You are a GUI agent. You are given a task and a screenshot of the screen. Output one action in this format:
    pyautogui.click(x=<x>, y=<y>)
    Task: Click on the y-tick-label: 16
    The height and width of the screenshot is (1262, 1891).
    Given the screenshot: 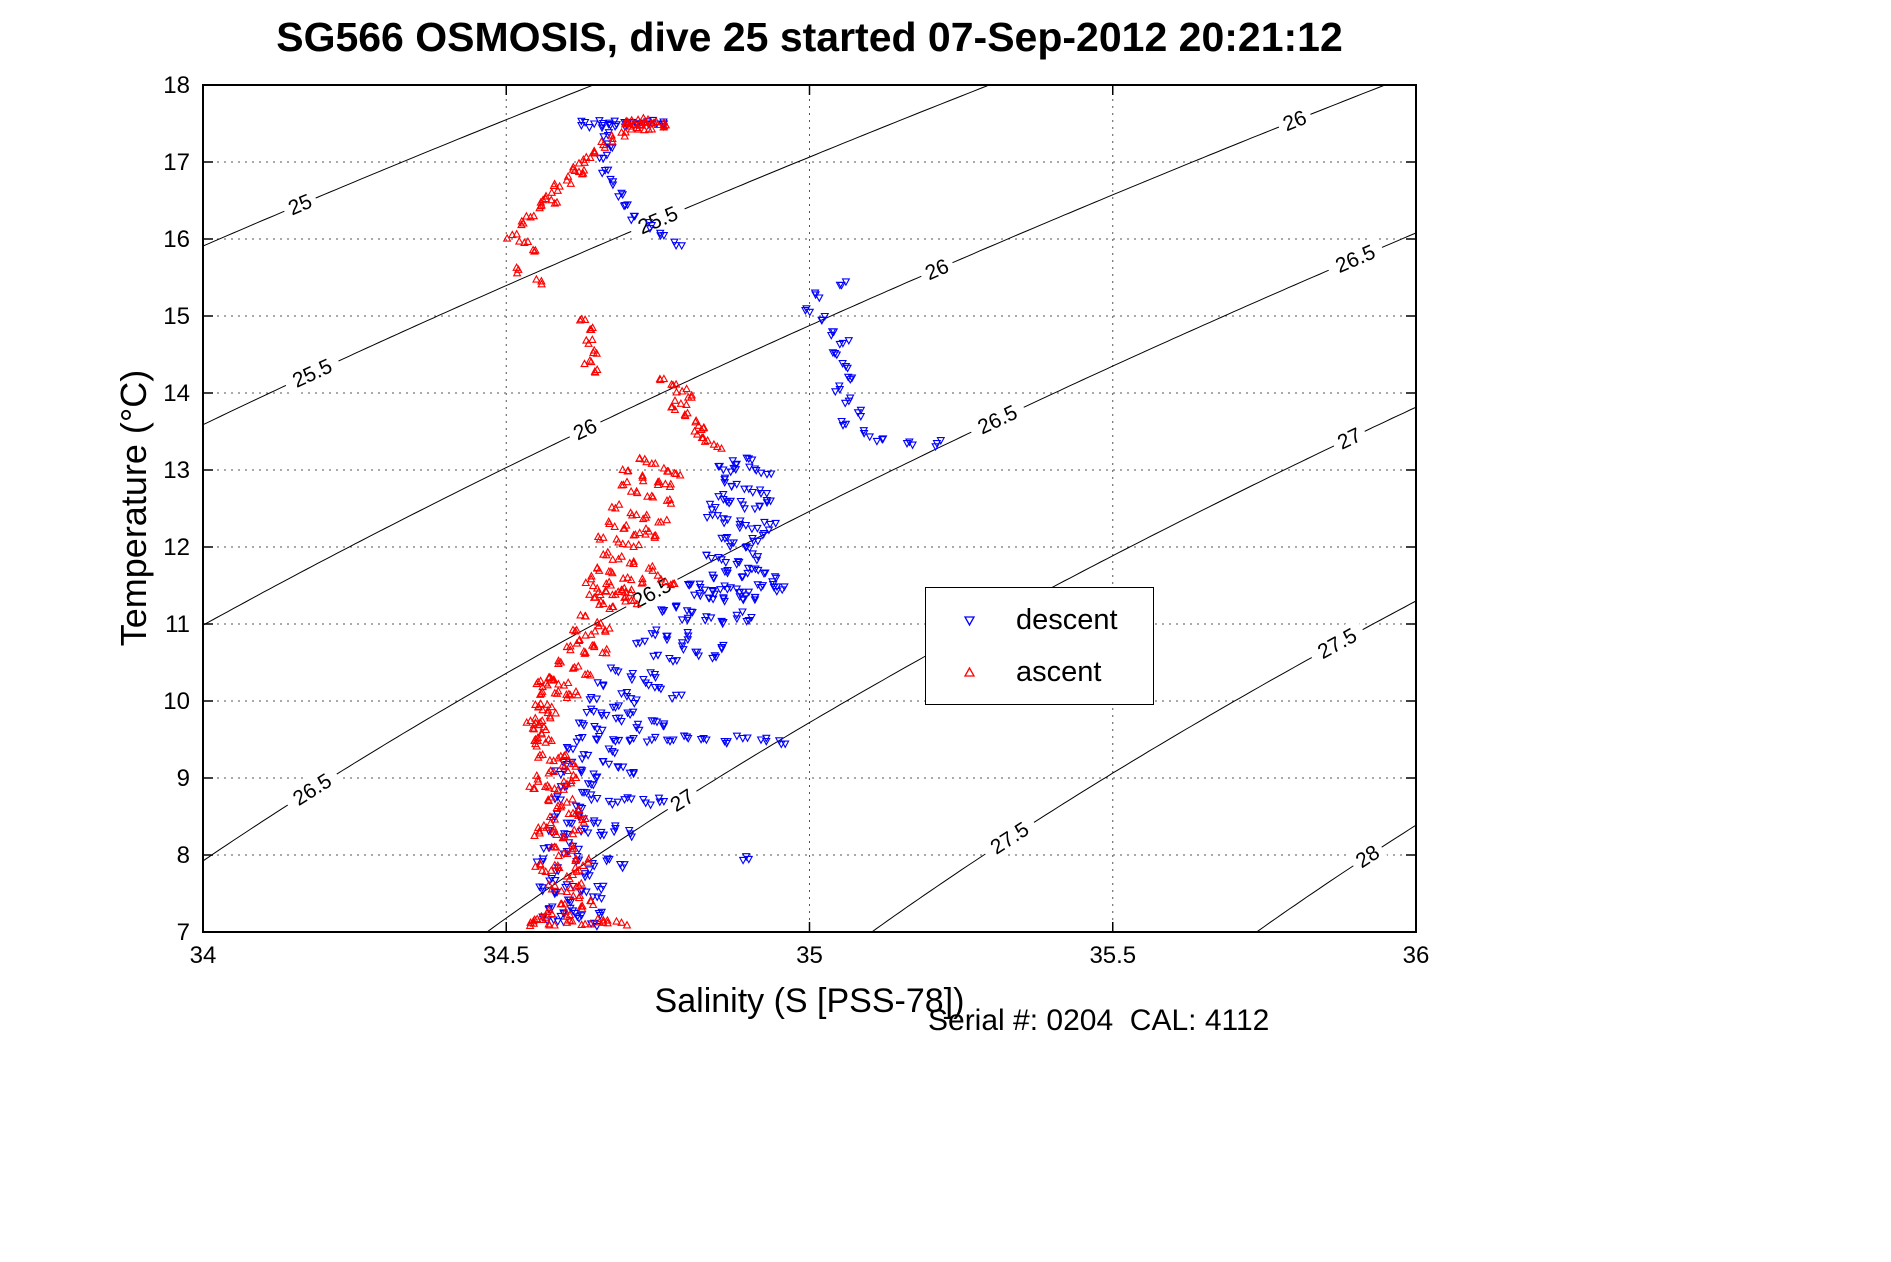 What is the action you would take?
    pyautogui.click(x=176, y=239)
    